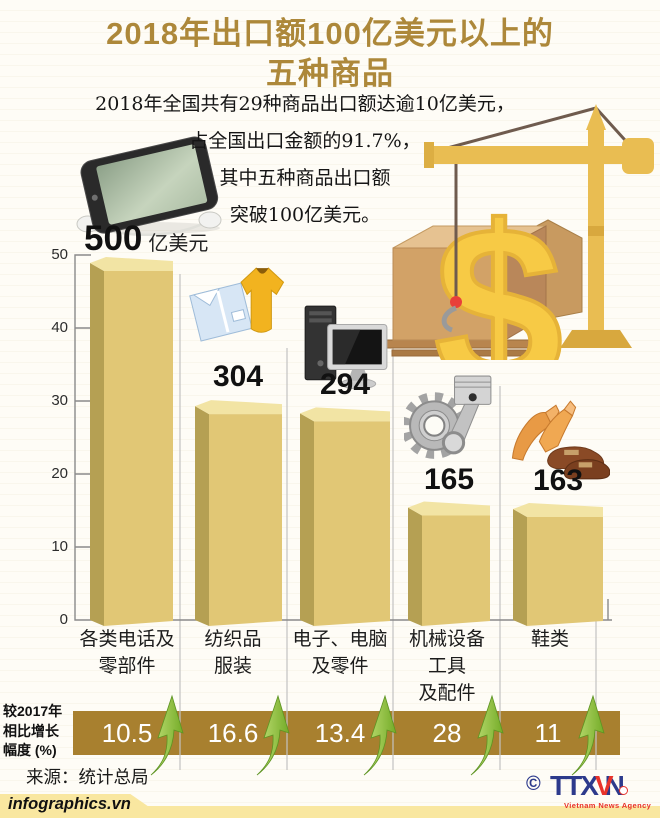 The width and height of the screenshot is (660, 818). Describe the element at coordinates (149, 186) in the screenshot. I see `phone-icon` at that location.